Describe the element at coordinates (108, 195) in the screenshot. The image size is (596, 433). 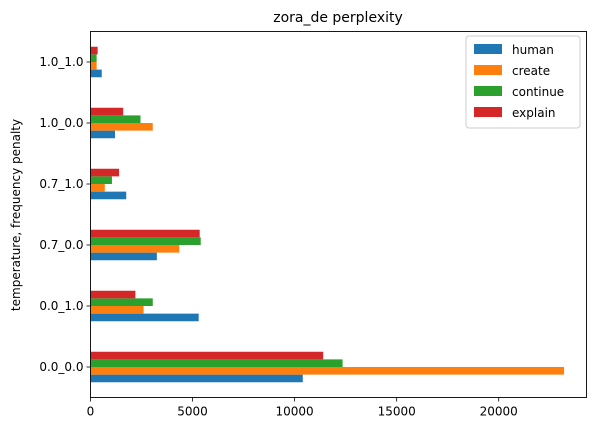
I see `bar-human-0.7_1.0` at that location.